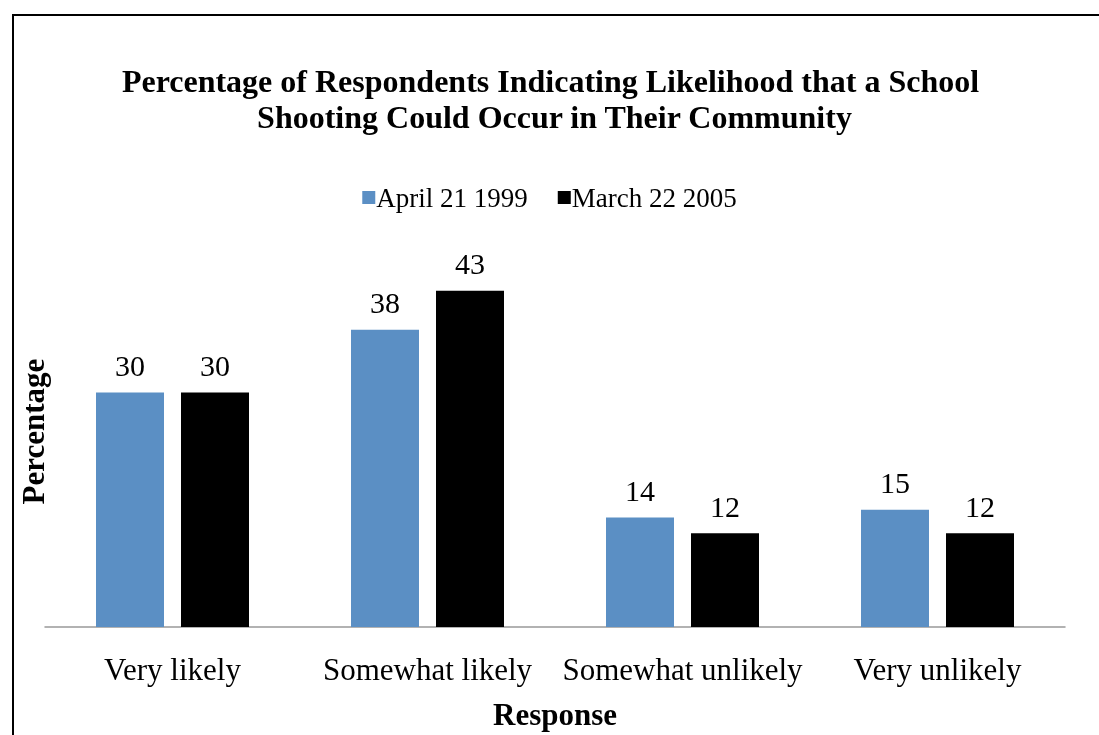  Describe the element at coordinates (555, 714) in the screenshot. I see `x-axis-title: Response` at that location.